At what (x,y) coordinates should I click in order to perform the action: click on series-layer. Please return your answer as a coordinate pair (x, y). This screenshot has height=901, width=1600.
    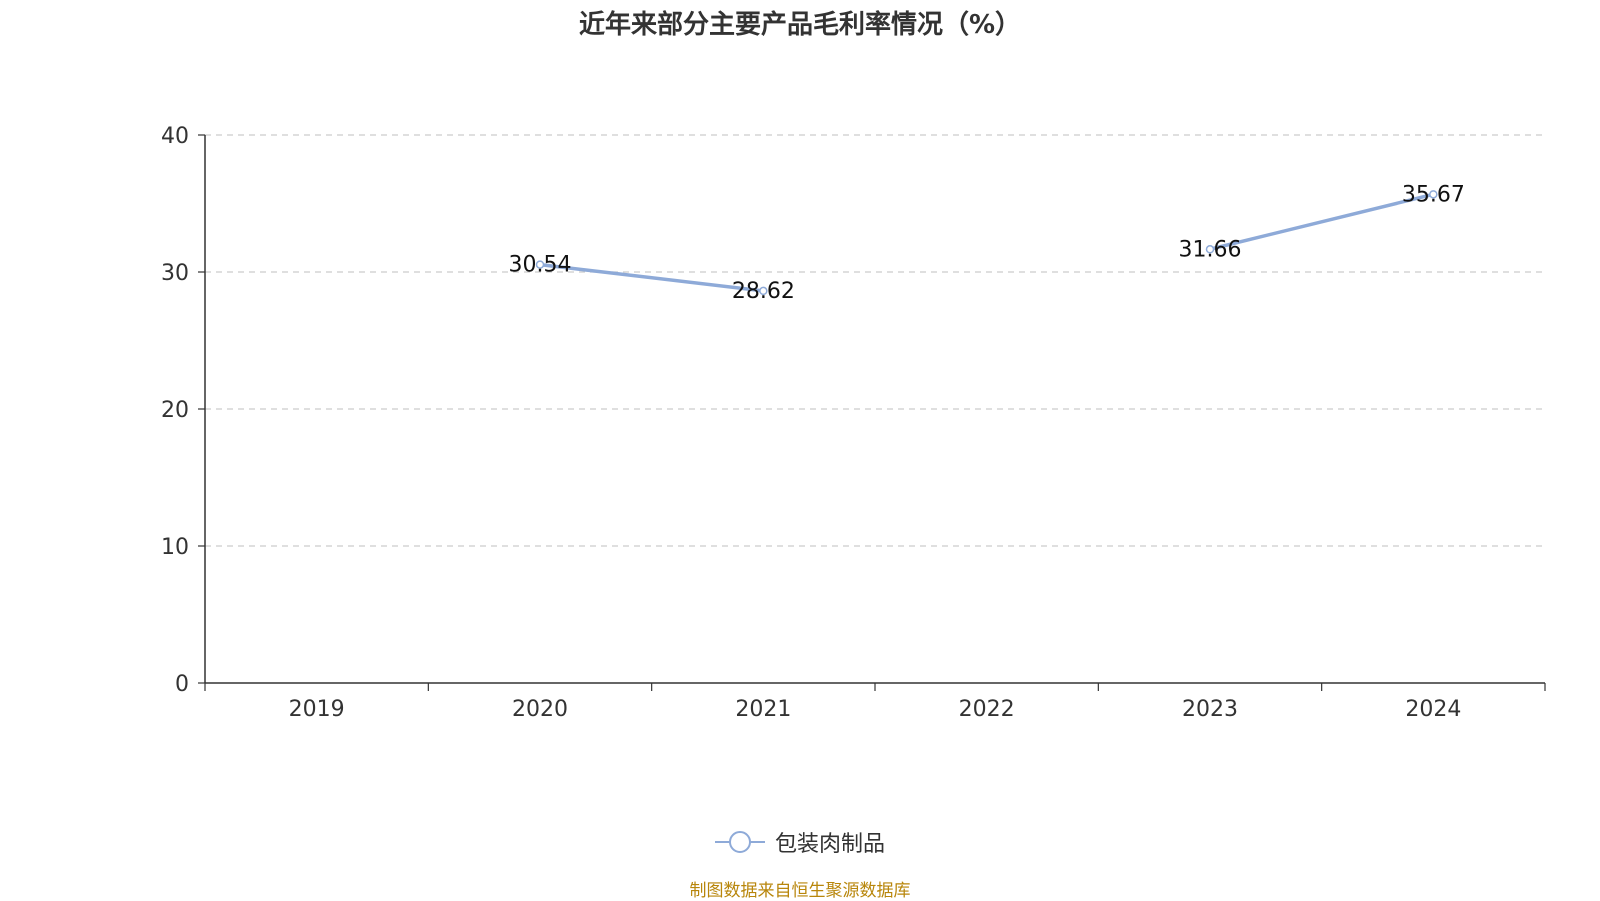
    Looking at the image, I should click on (986, 243).